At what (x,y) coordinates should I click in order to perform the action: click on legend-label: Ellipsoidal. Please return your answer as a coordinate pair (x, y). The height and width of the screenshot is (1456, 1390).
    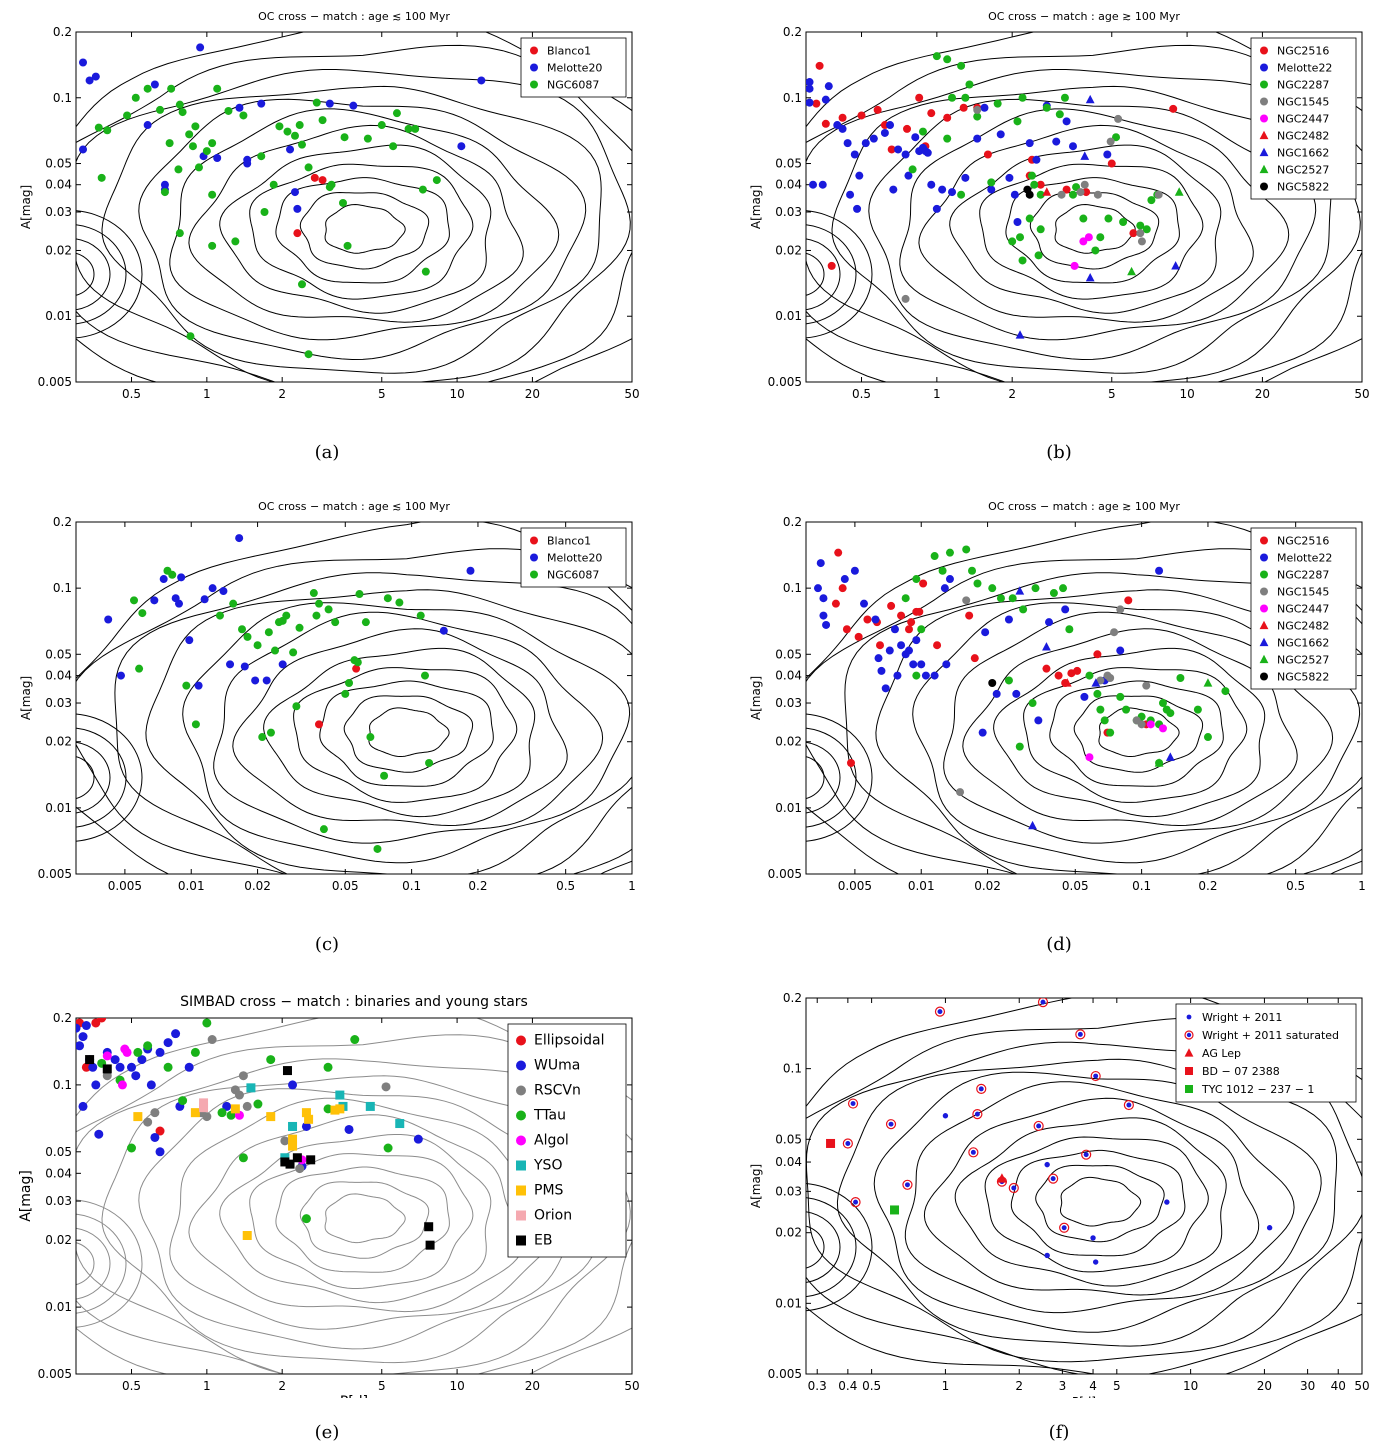
    Looking at the image, I should click on (569, 1041).